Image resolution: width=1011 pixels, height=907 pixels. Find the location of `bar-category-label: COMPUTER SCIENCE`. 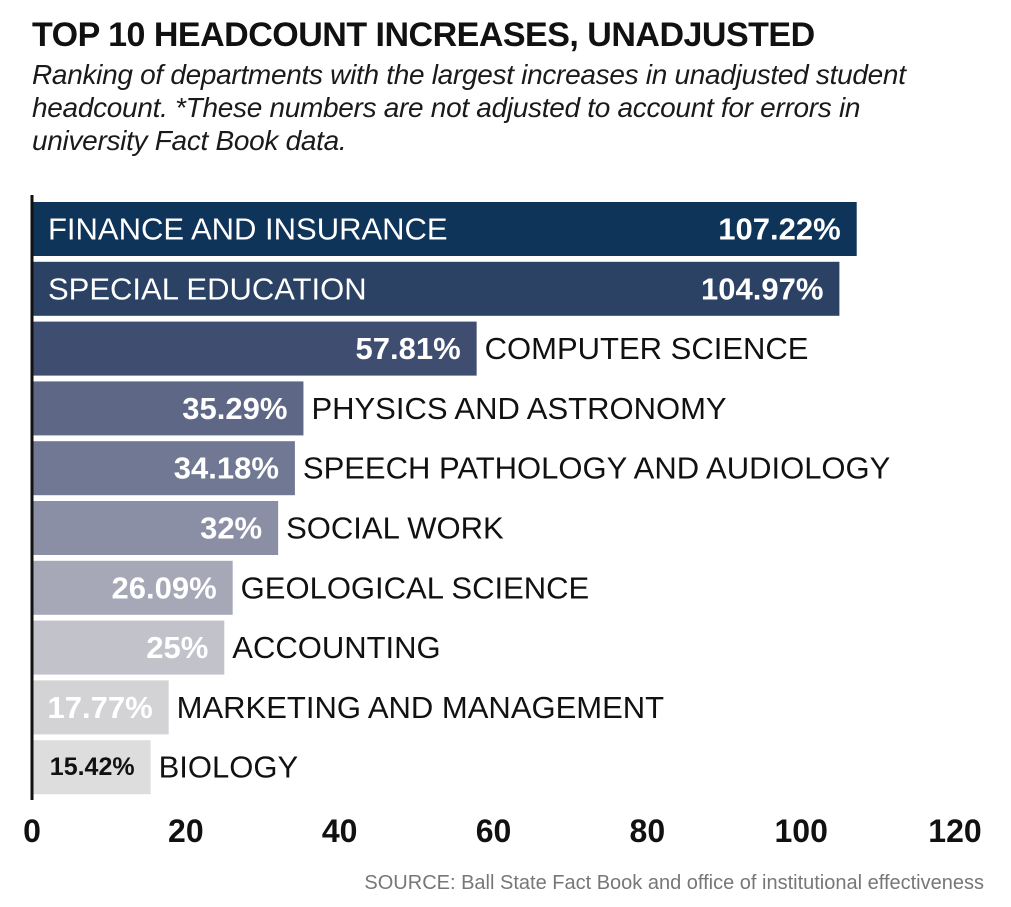

bar-category-label: COMPUTER SCIENCE is located at coordinates (647, 348).